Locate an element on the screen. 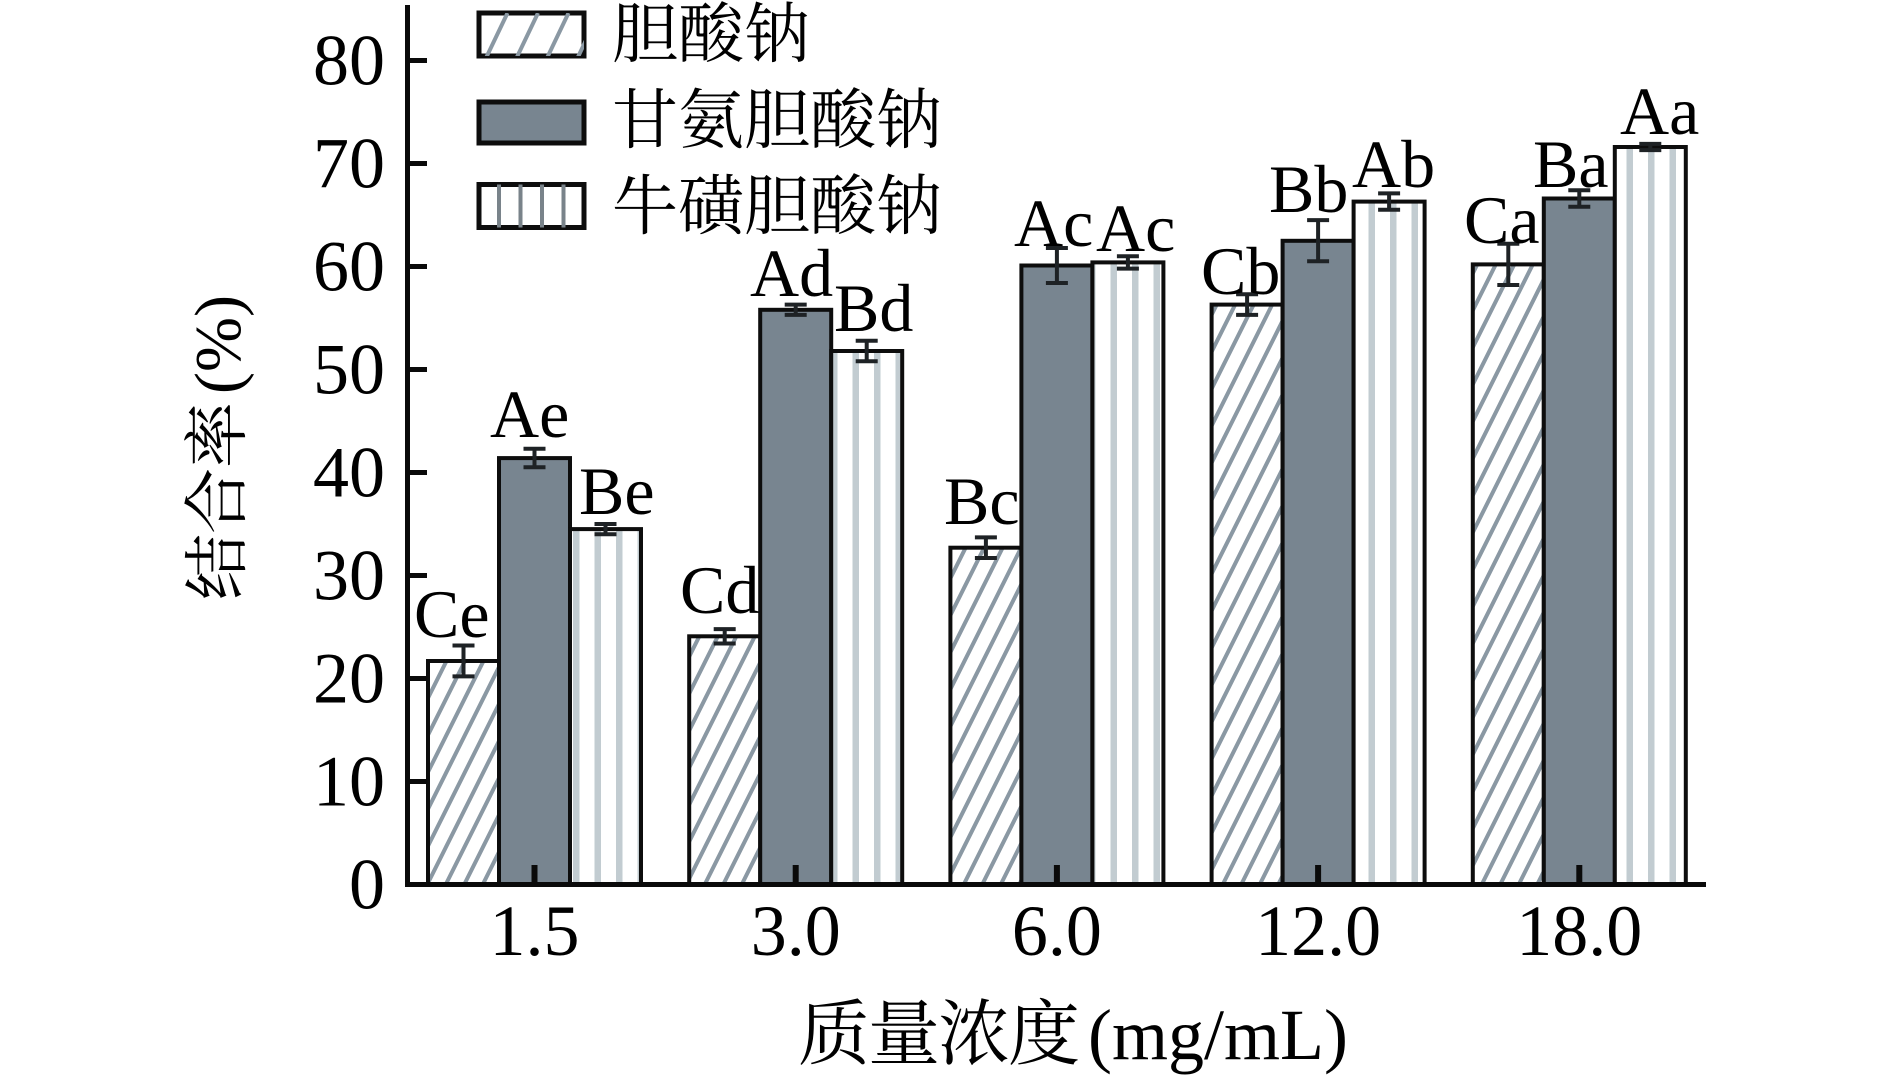 Image resolution: width=1890 pixels, height=1081 pixels. svg-text: 80 is located at coordinates (349, 61).